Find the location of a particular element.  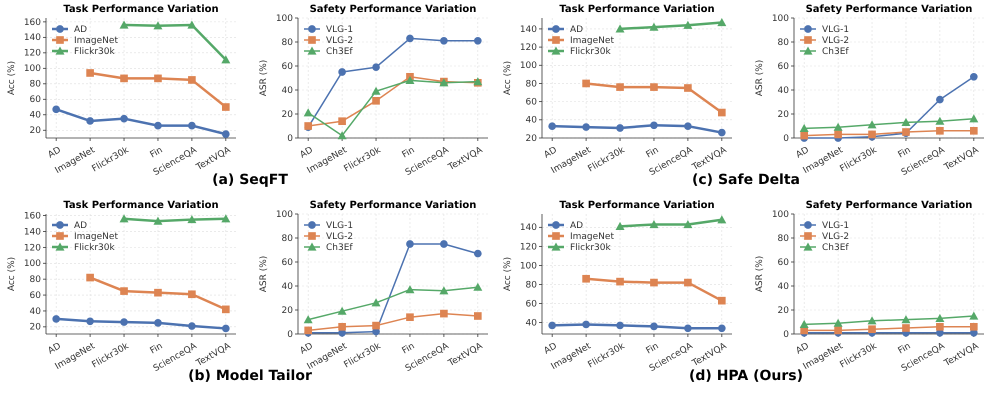

y-axis-title: Acc (%) is located at coordinates (12, 78).